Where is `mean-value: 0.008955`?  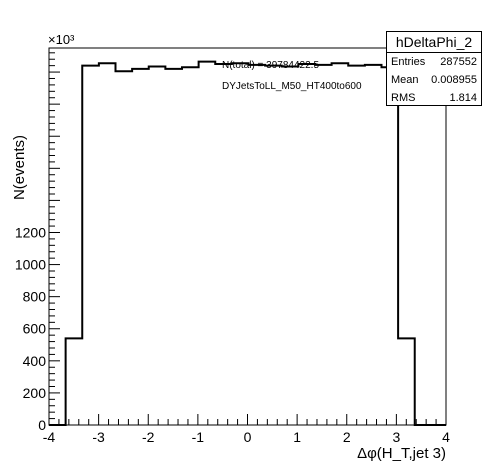
mean-value: 0.008955 is located at coordinates (454, 80).